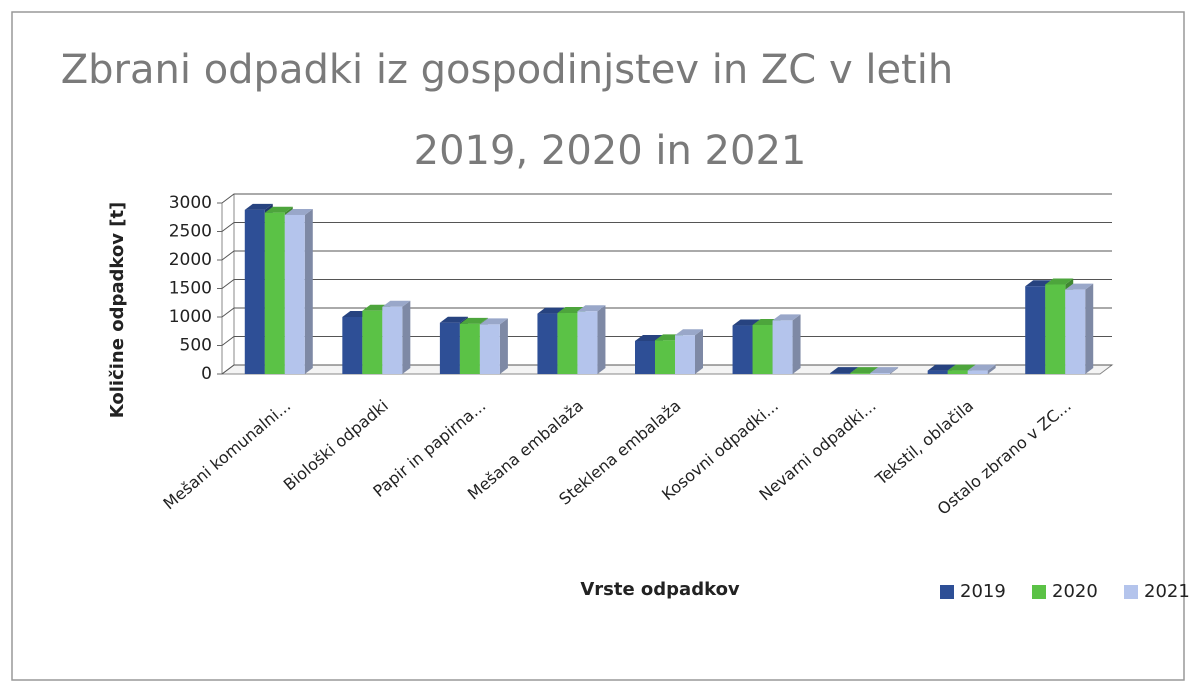 The width and height of the screenshot is (1197, 692). Describe the element at coordinates (190, 203) in the screenshot. I see `y-tick-label: 3000` at that location.